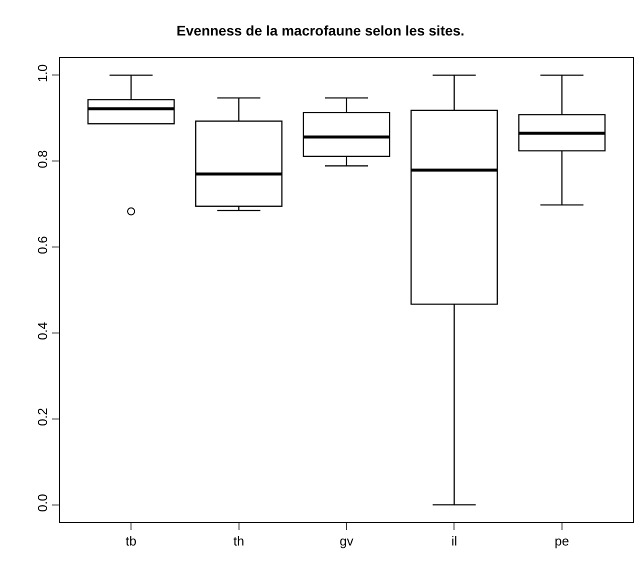 The height and width of the screenshot is (574, 641). Describe the element at coordinates (42, 331) in the screenshot. I see `y-tick-label: 0.4` at that location.